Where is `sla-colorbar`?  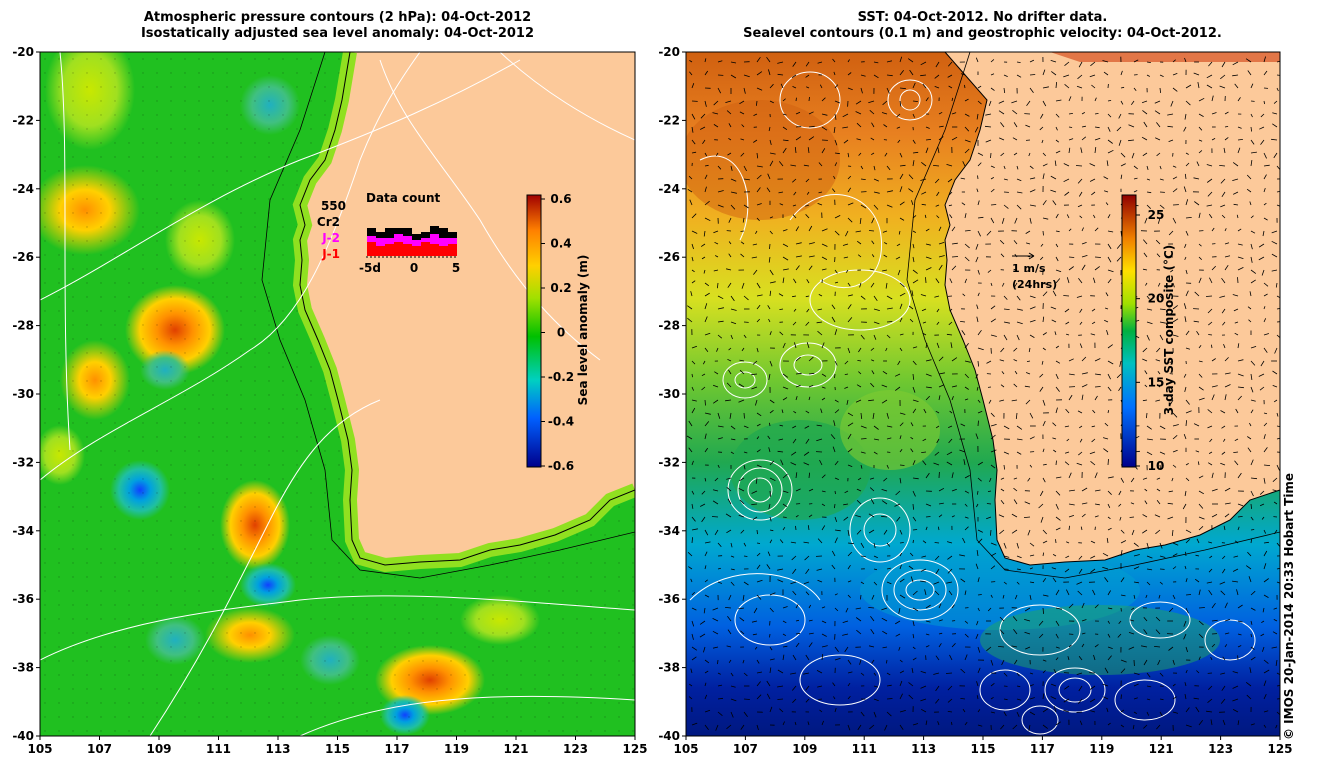
sla-colorbar is located at coordinates (534, 331).